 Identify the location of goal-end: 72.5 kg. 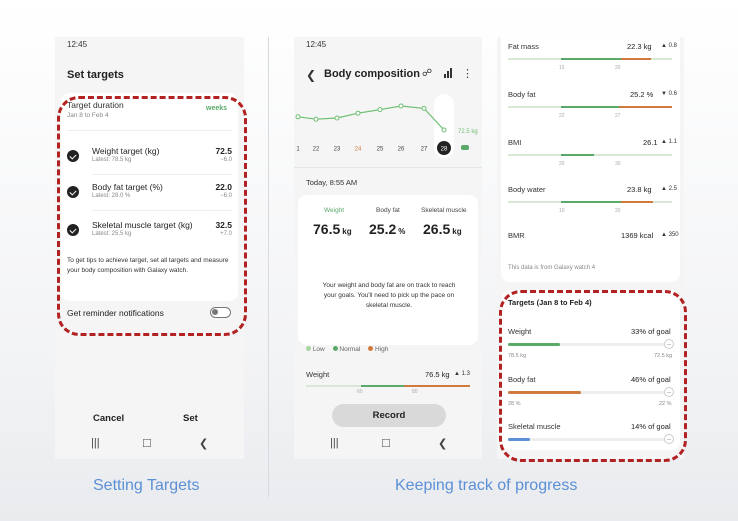
(663, 356).